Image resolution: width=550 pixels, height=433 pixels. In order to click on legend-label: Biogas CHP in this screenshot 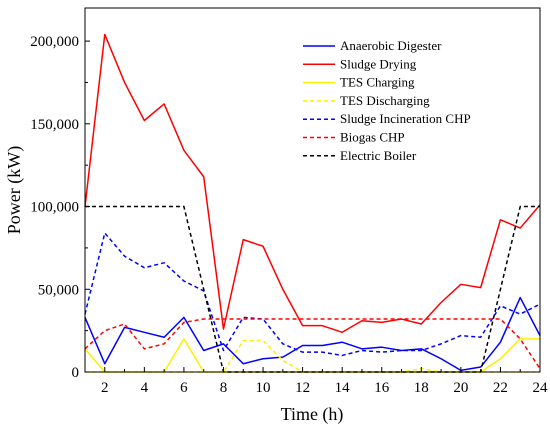, I will do `click(372, 137)`.